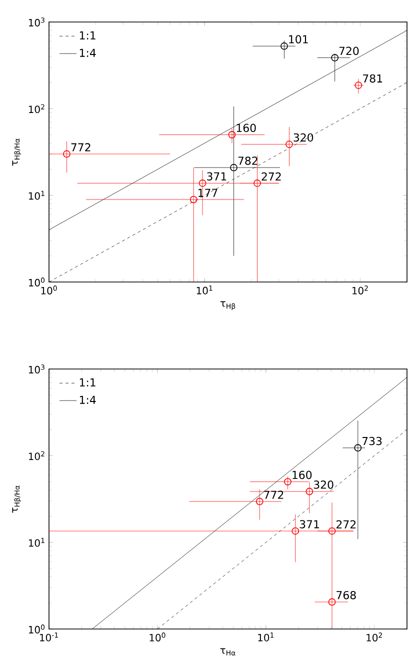 Image resolution: width=413 pixels, height=670 pixels. I want to click on annotation: 177, so click(208, 192).